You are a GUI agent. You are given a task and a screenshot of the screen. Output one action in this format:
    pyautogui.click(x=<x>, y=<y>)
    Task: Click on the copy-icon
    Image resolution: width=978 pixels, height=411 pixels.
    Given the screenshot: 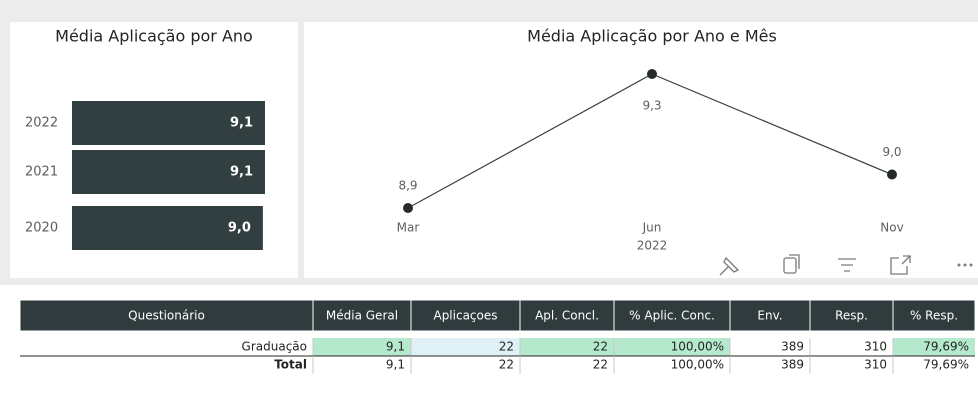 What is the action you would take?
    pyautogui.click(x=790, y=265)
    